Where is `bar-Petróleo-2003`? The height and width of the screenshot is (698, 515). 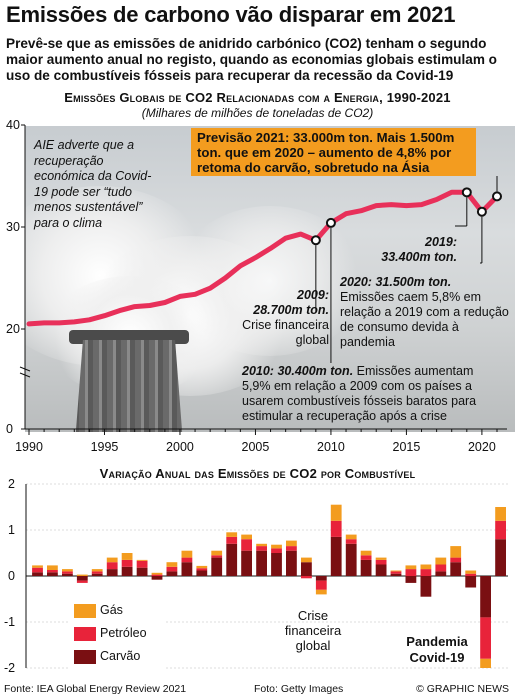
bar-Petróleo-2003 is located at coordinates (232, 540).